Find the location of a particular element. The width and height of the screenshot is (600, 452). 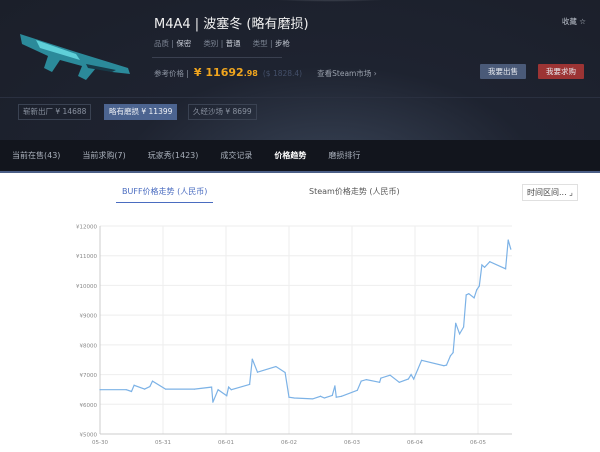

price-cny: ¥ 11692.98 is located at coordinates (225, 72).